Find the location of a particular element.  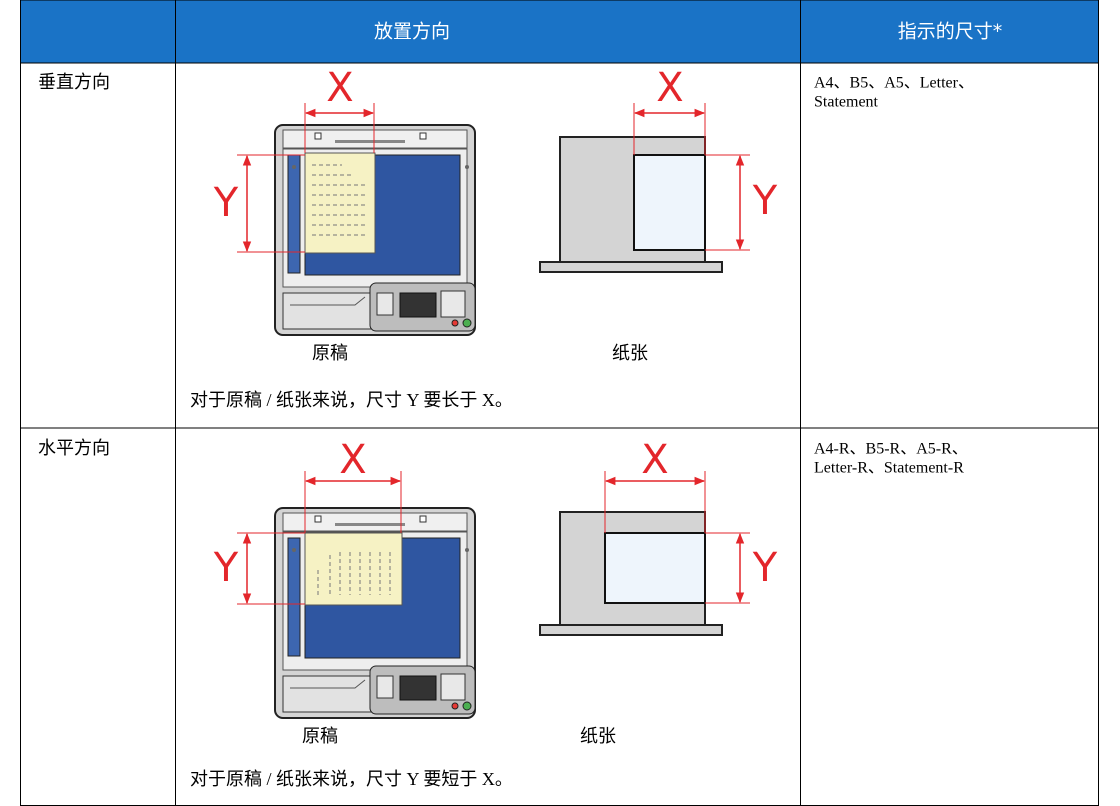

sizes: Letter-R、Statement-R is located at coordinates (889, 468).